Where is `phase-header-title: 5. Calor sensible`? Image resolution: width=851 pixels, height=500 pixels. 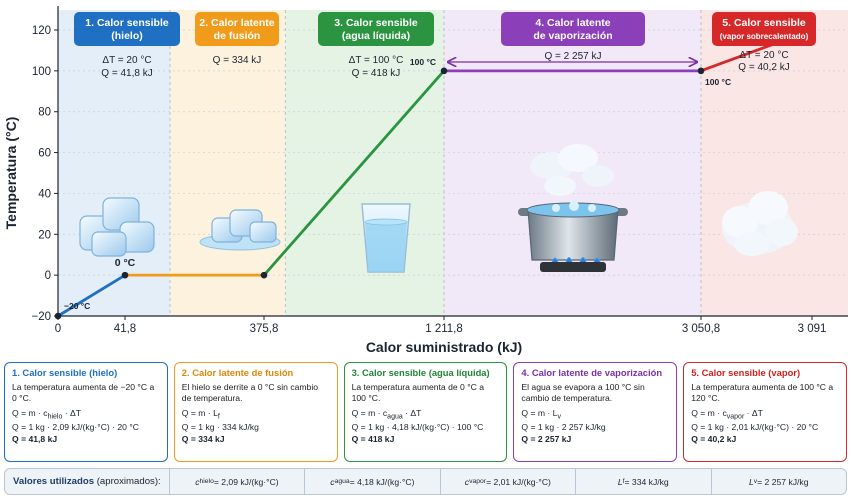 phase-header-title: 5. Calor sensible is located at coordinates (764, 23).